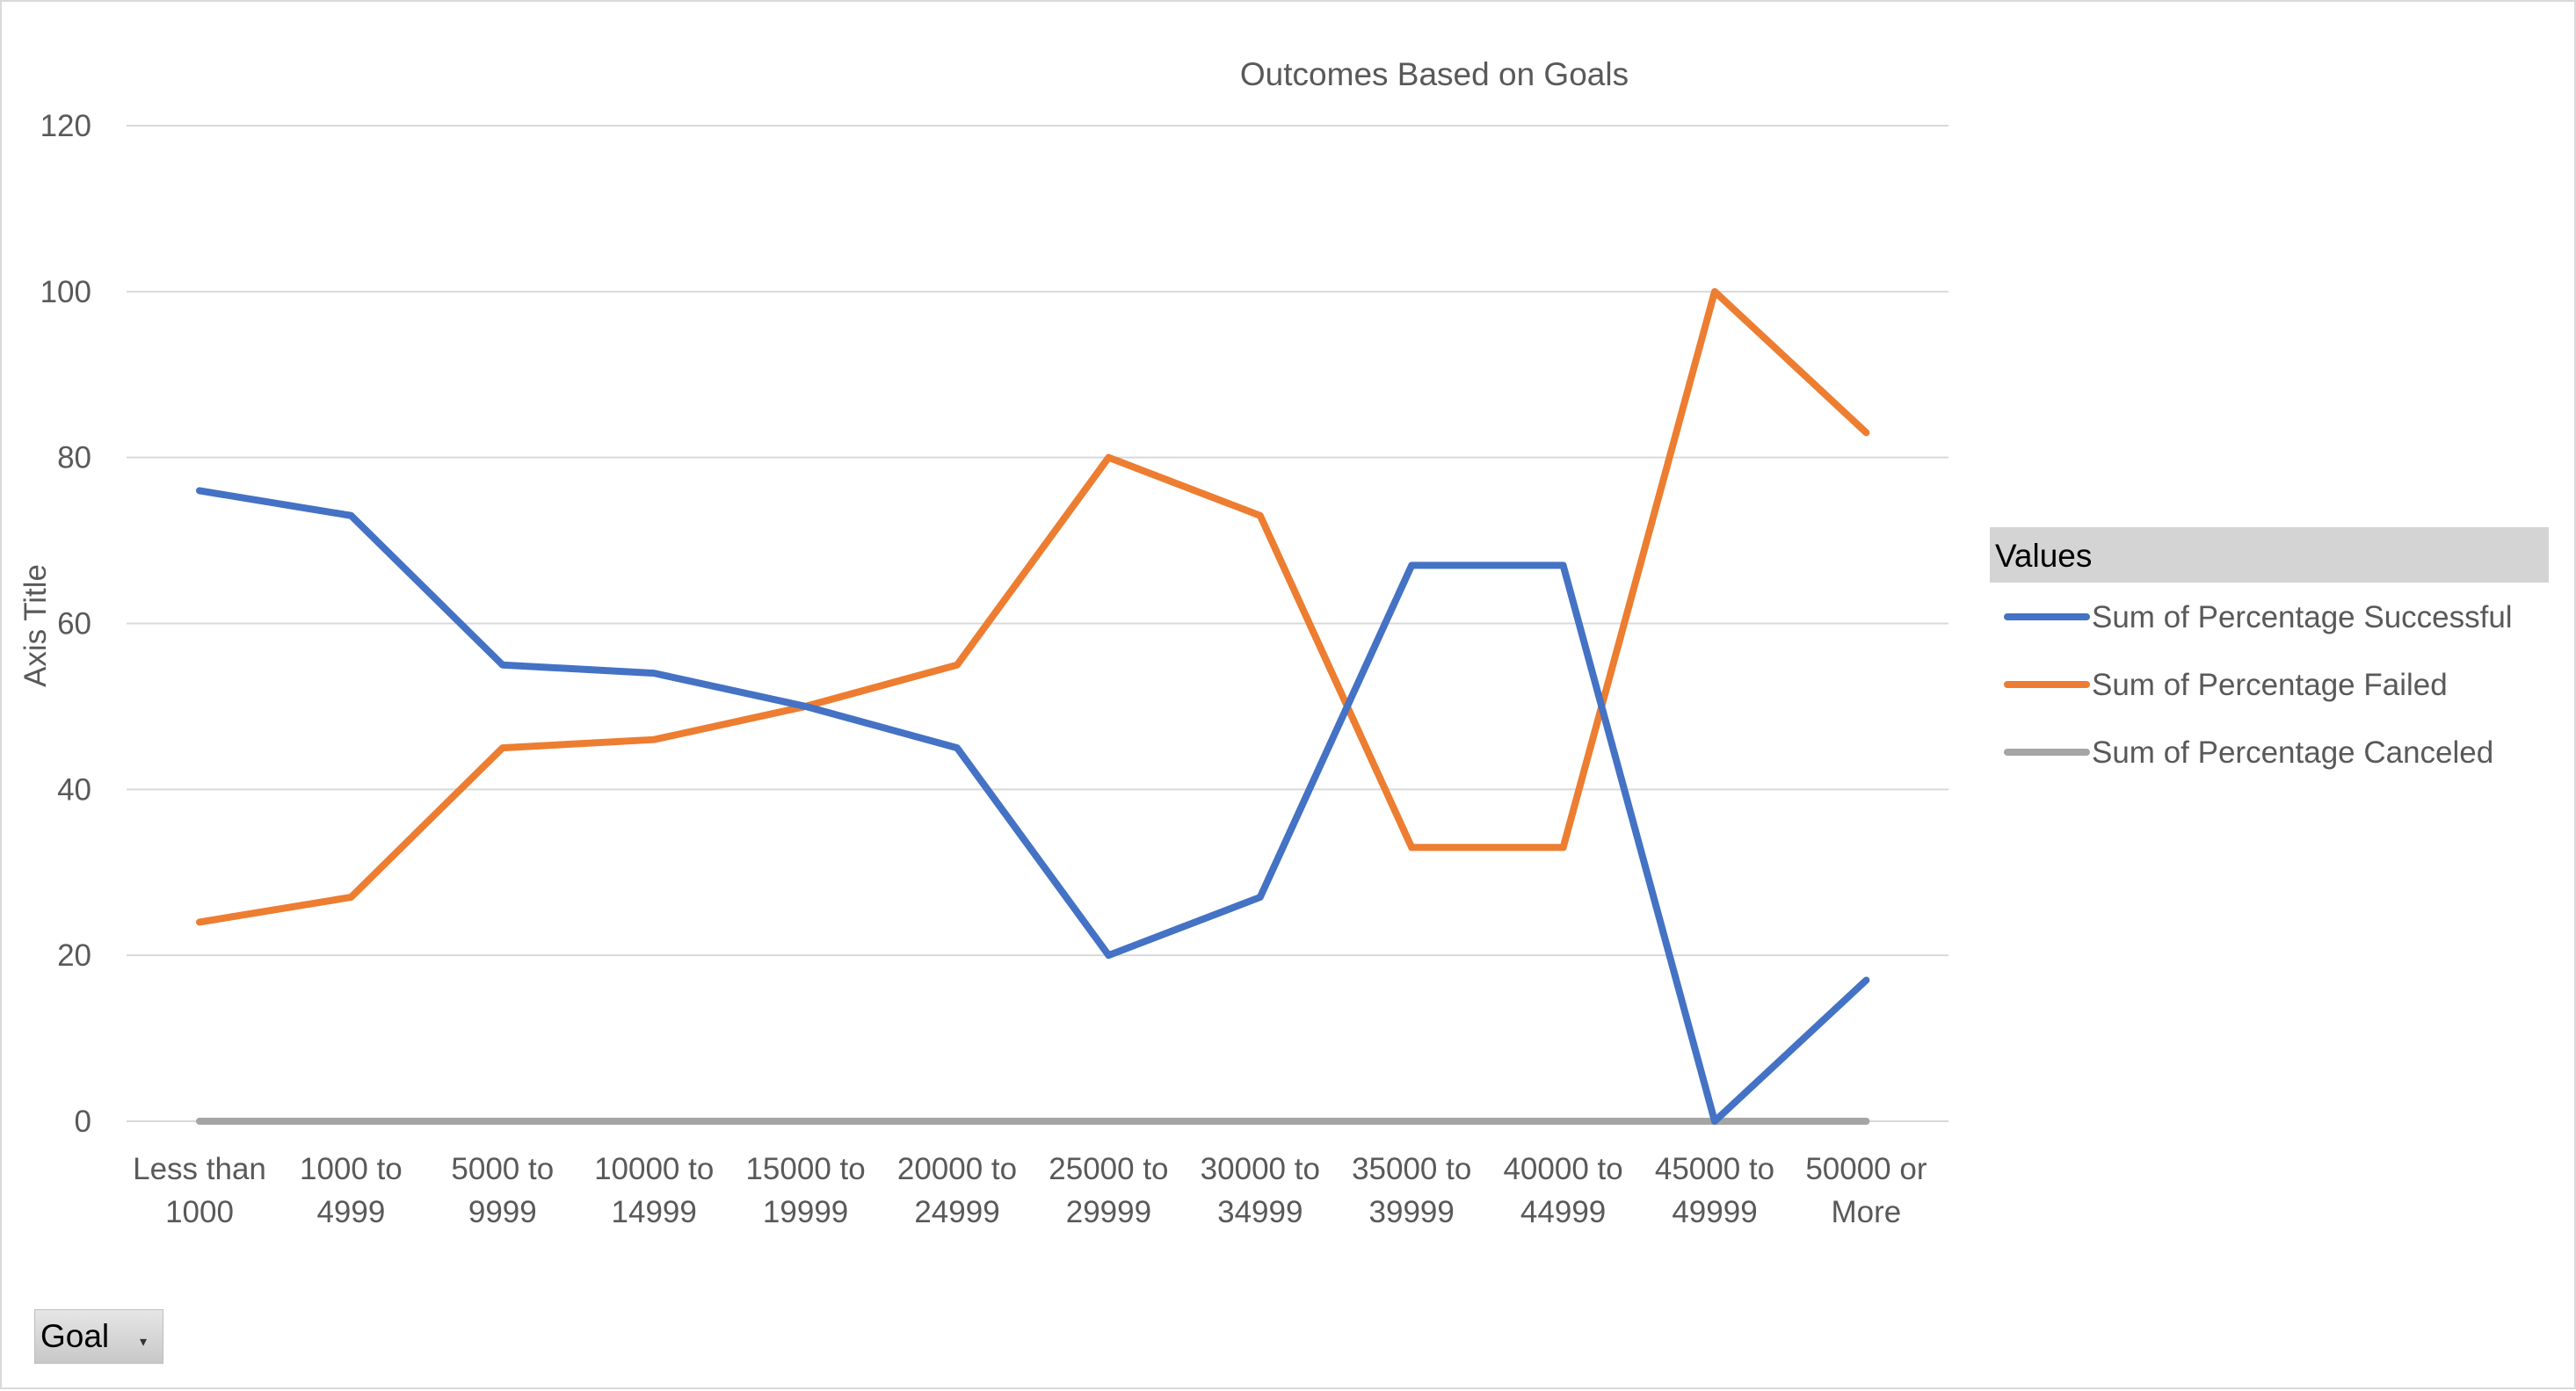  What do you see at coordinates (83, 1122) in the screenshot?
I see `y-tick-label: 0` at bounding box center [83, 1122].